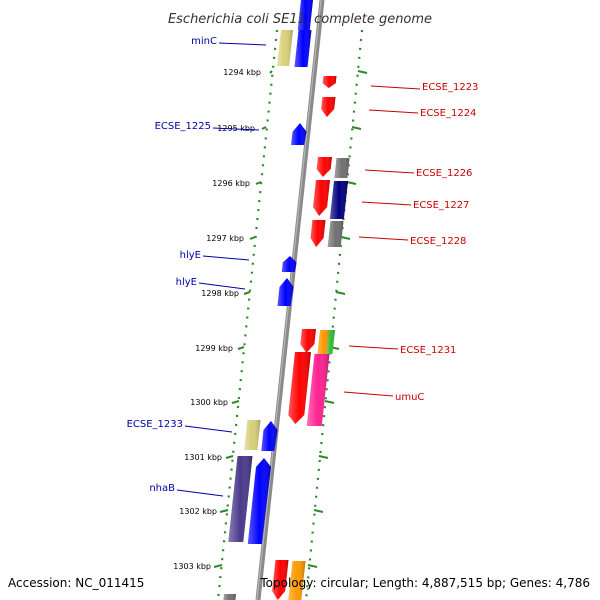 This screenshot has width=600, height=600. Describe the element at coordinates (183, 126) in the screenshot. I see `gene-label: ECSE_1225` at that location.